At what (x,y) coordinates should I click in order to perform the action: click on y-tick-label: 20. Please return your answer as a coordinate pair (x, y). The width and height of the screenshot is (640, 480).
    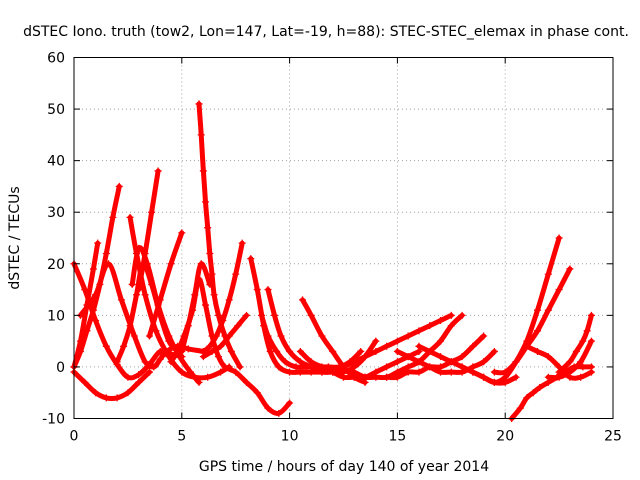
    Looking at the image, I should click on (56, 265).